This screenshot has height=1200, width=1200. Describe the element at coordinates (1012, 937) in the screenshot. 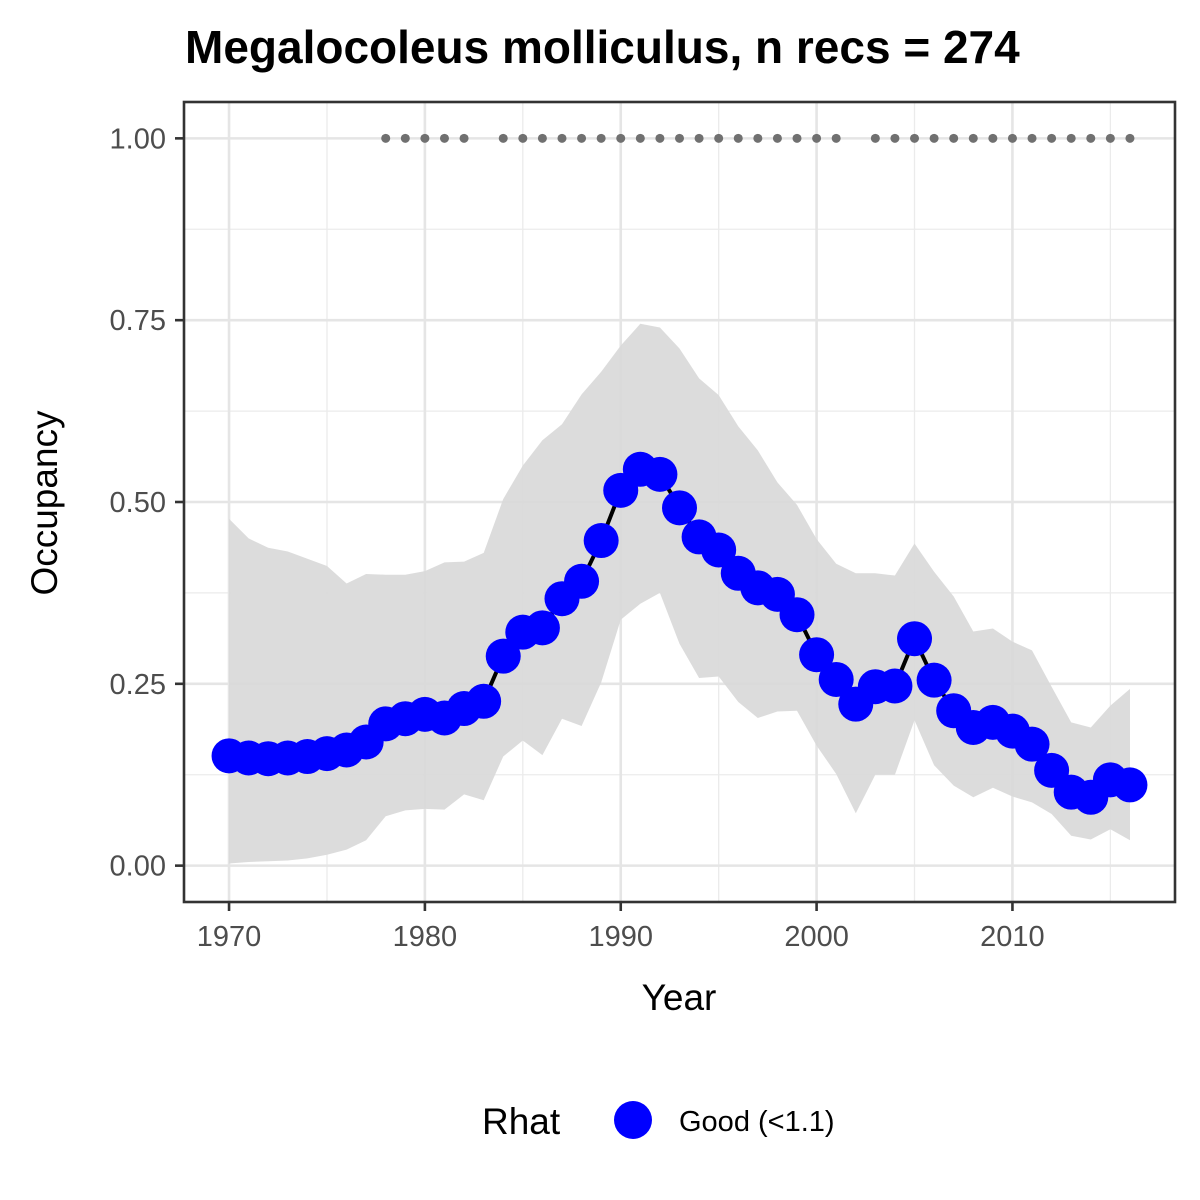

I see `x-tick-label: 2010` at that location.